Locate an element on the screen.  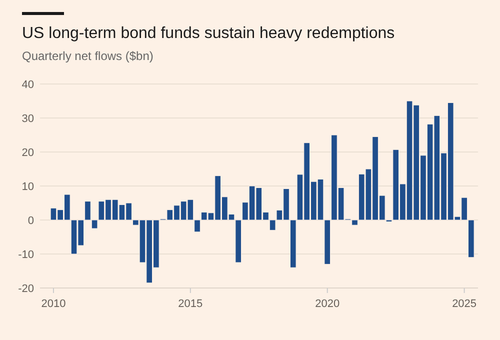
y-tick-label: 20 is located at coordinates (28, 153).